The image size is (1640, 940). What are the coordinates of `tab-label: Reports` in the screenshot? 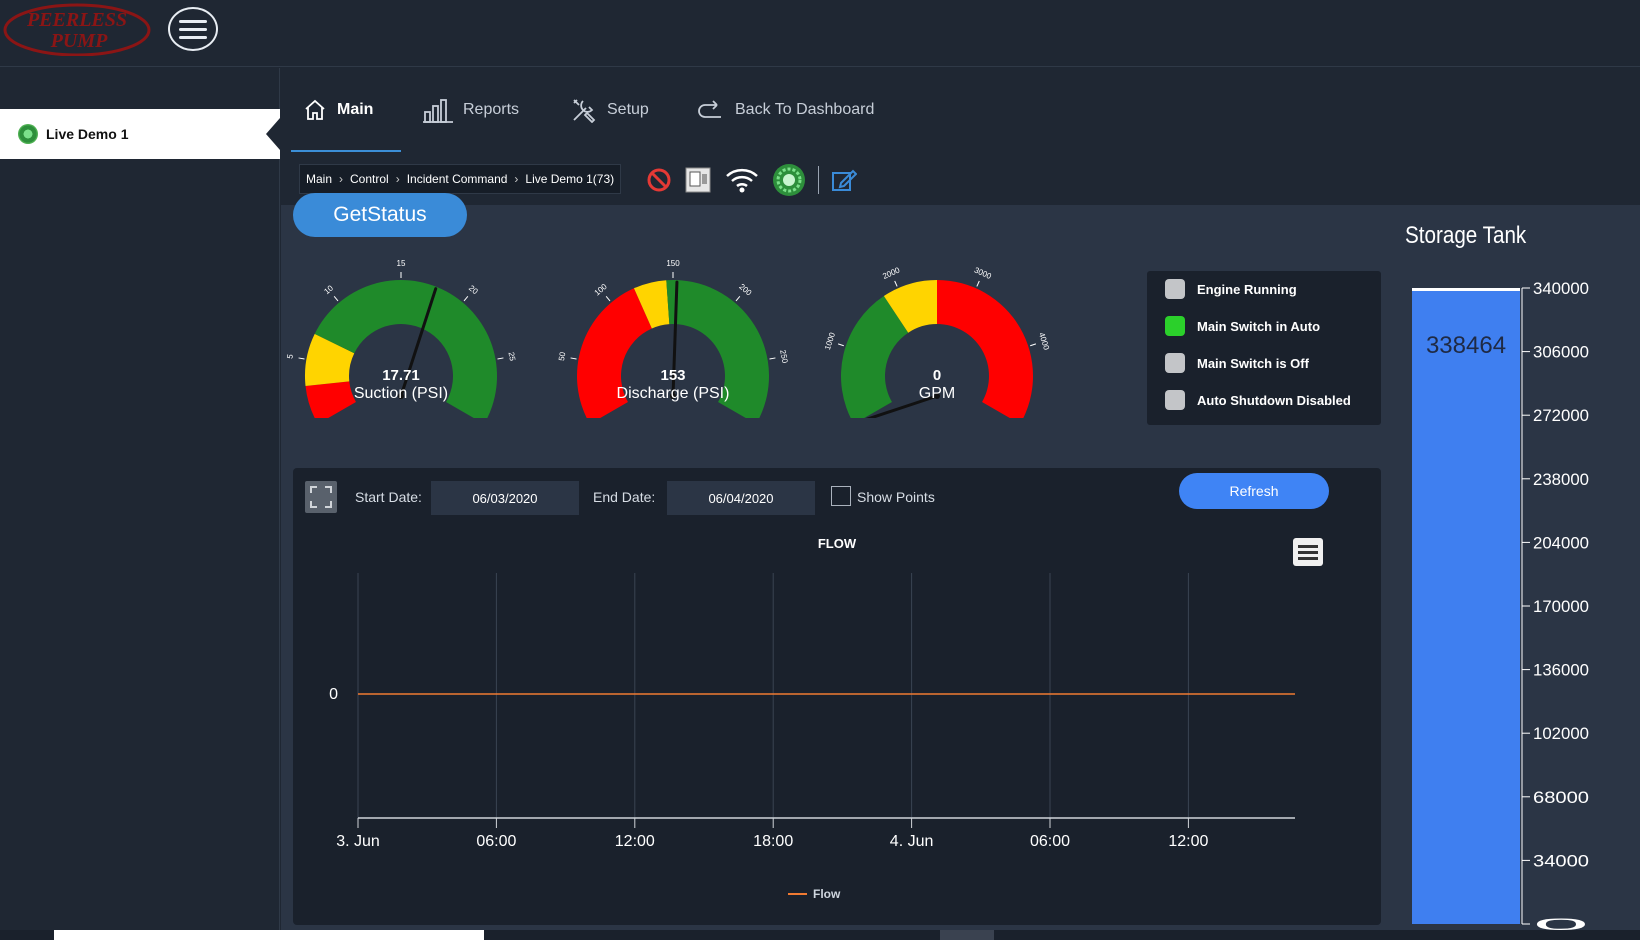 It's located at (491, 109).